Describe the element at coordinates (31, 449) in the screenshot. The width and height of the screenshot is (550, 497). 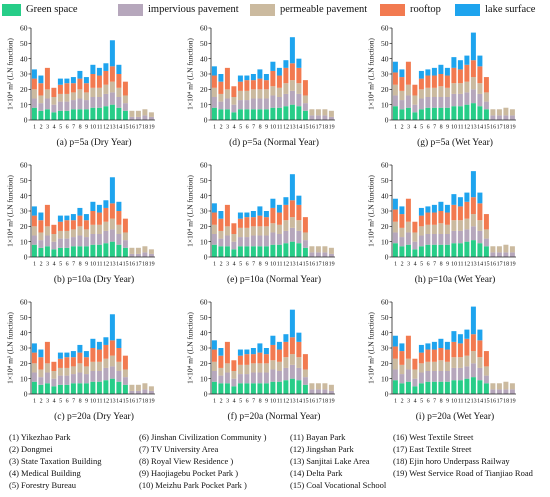
I see `site-item: (2) Dongmei` at that location.